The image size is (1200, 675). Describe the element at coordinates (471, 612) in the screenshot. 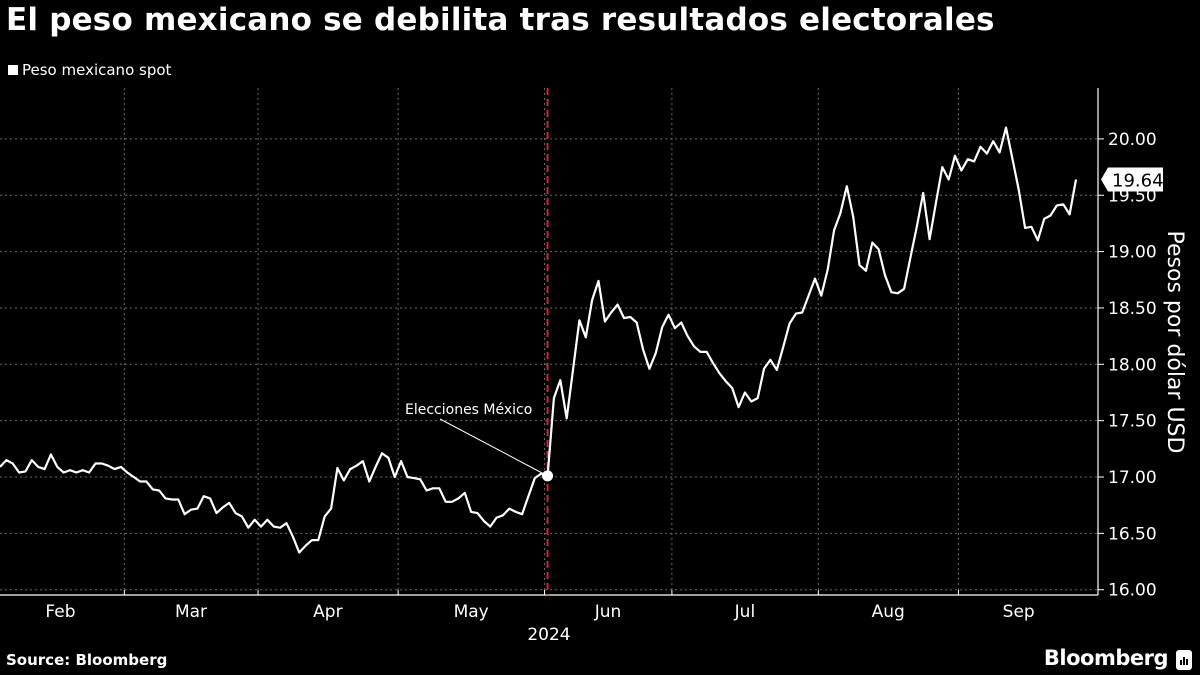

I see `x-tick-label: May` at that location.